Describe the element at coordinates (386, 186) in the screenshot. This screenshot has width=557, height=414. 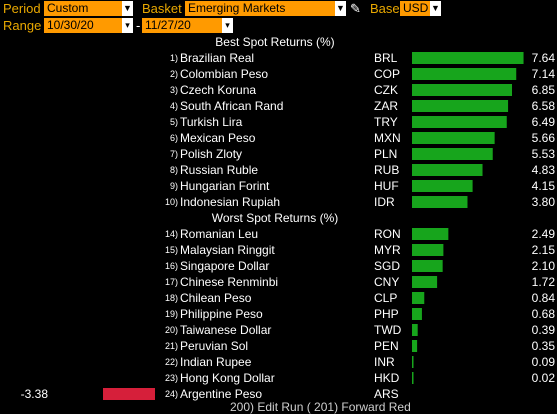
I see `currency-code: HUF` at that location.